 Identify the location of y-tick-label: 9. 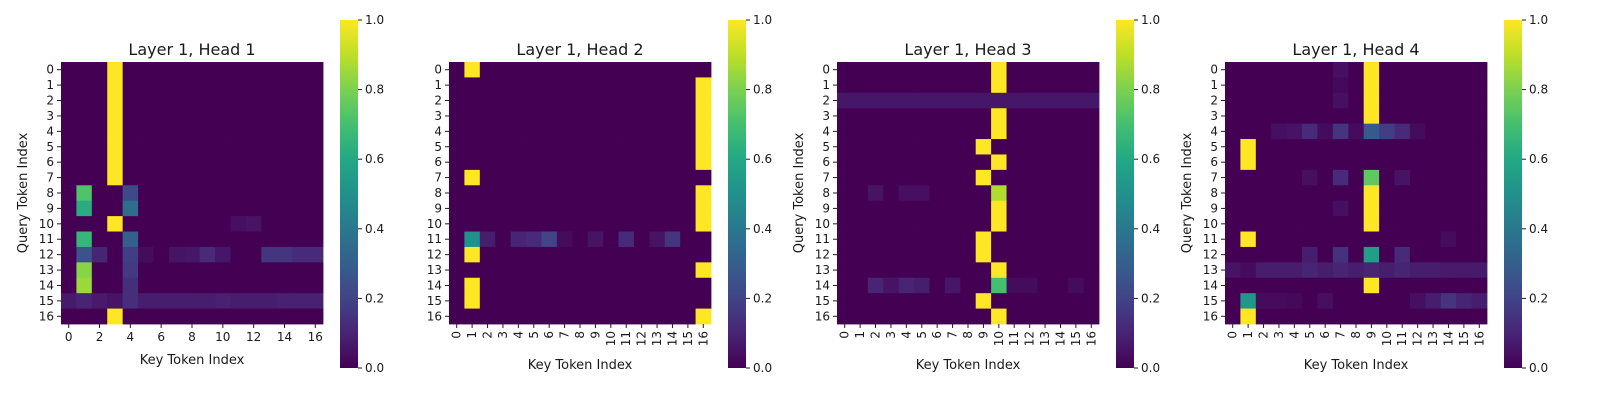
(438, 208).